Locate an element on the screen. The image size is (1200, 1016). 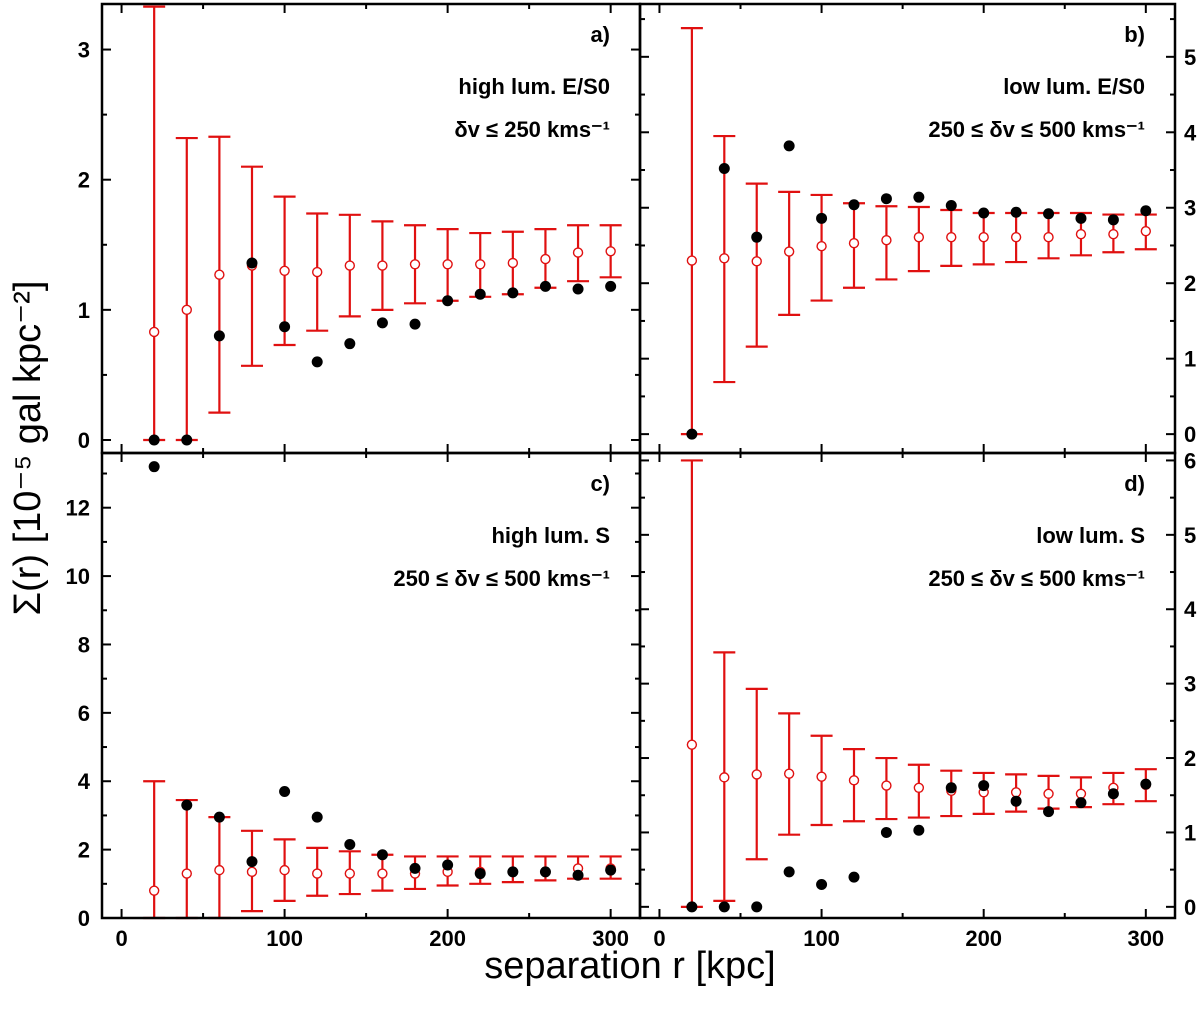
x-axis-label: separation r [kpc] is located at coordinates (629, 966).